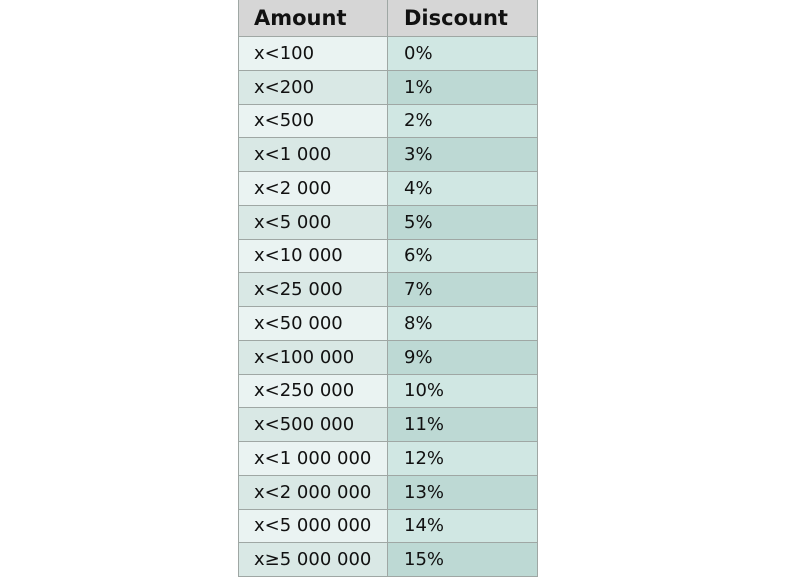  I want to click on table-row: x<5 000 5%, so click(388, 222).